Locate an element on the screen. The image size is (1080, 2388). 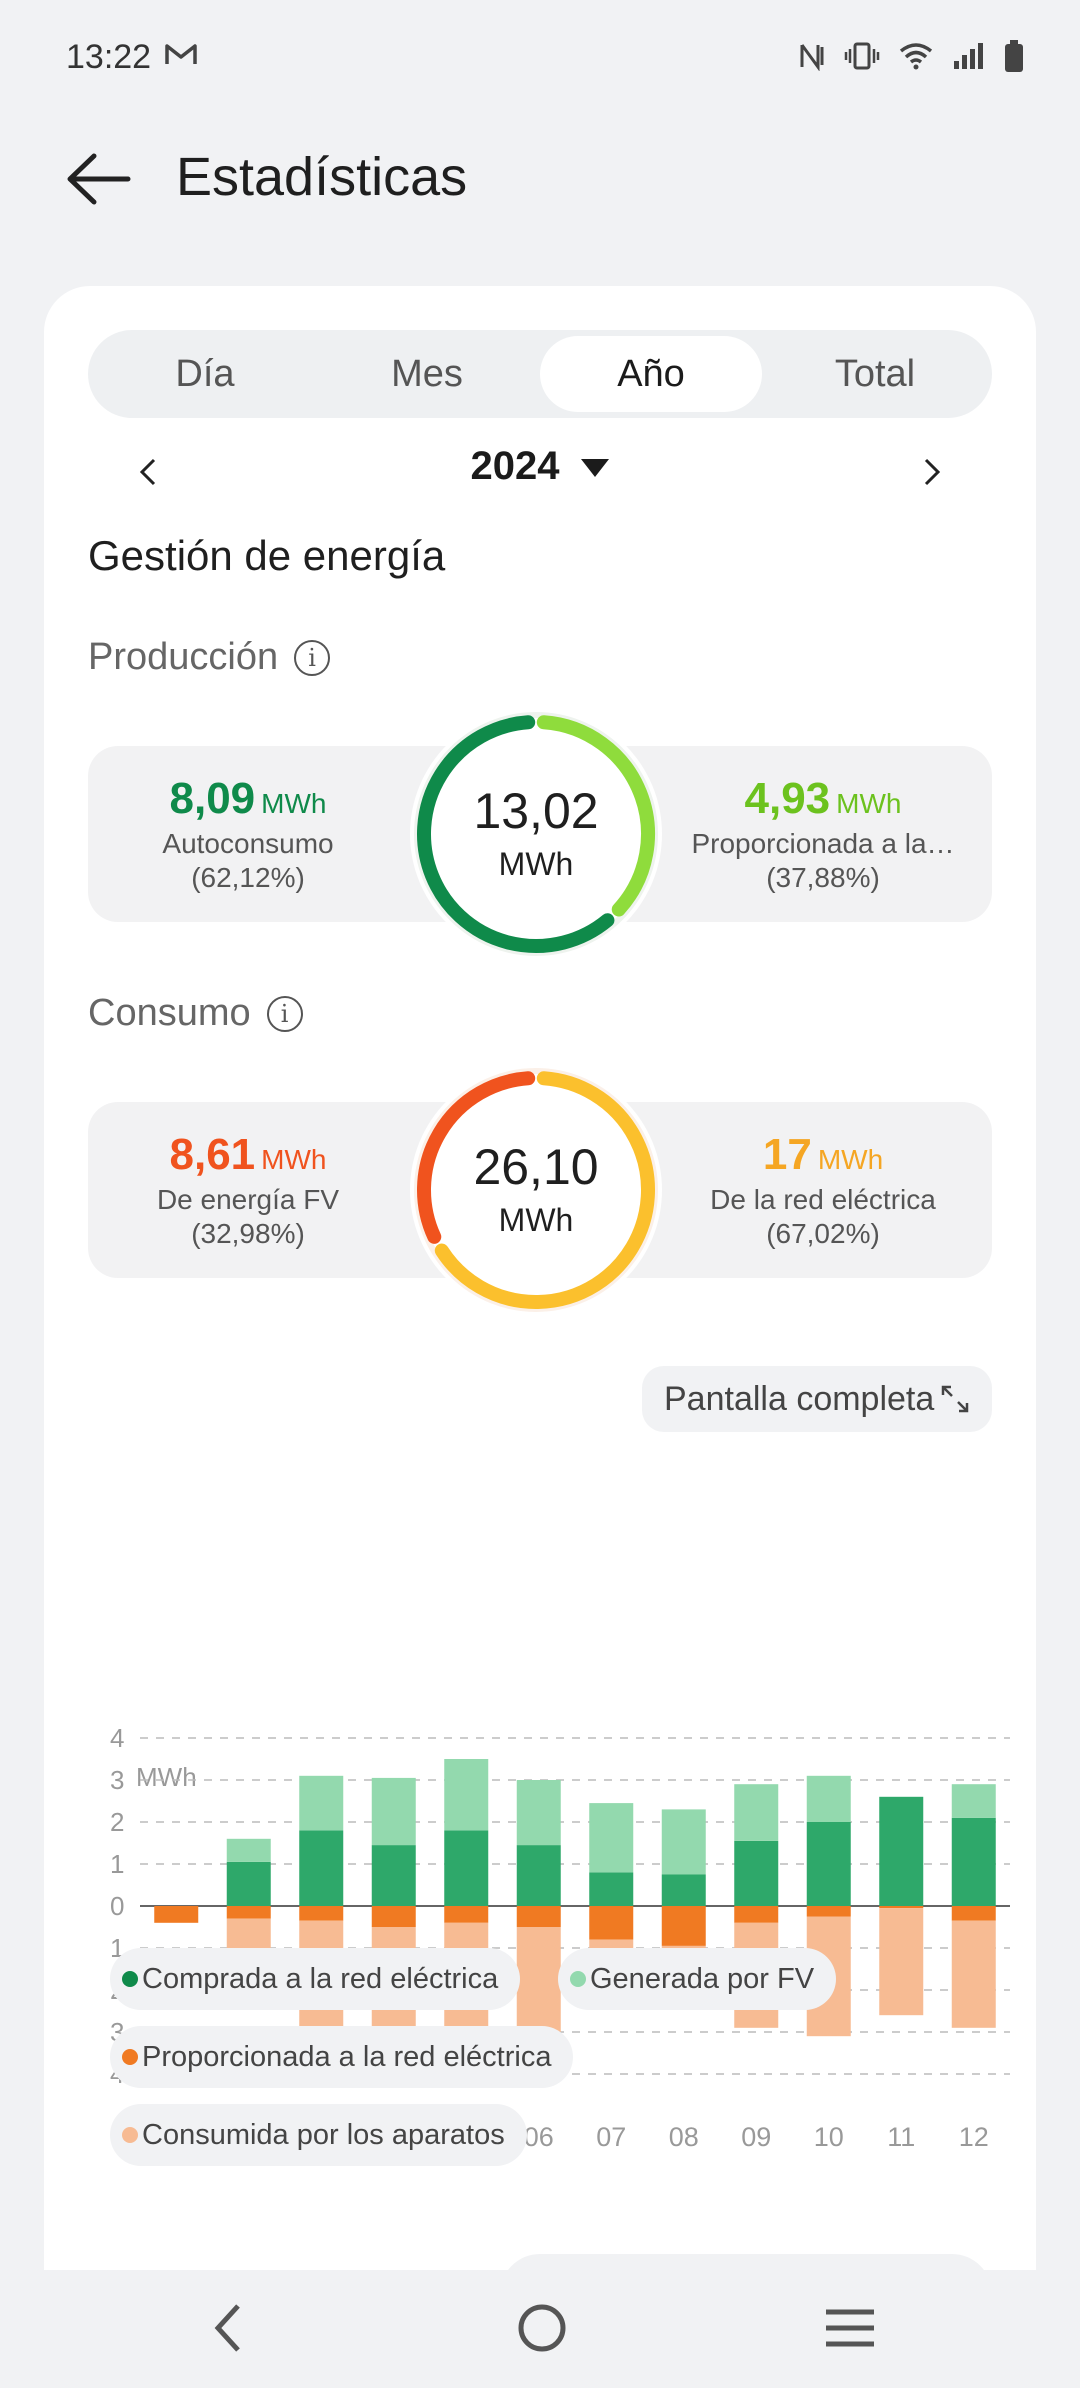
x-tick-label: 07 is located at coordinates (611, 2137).